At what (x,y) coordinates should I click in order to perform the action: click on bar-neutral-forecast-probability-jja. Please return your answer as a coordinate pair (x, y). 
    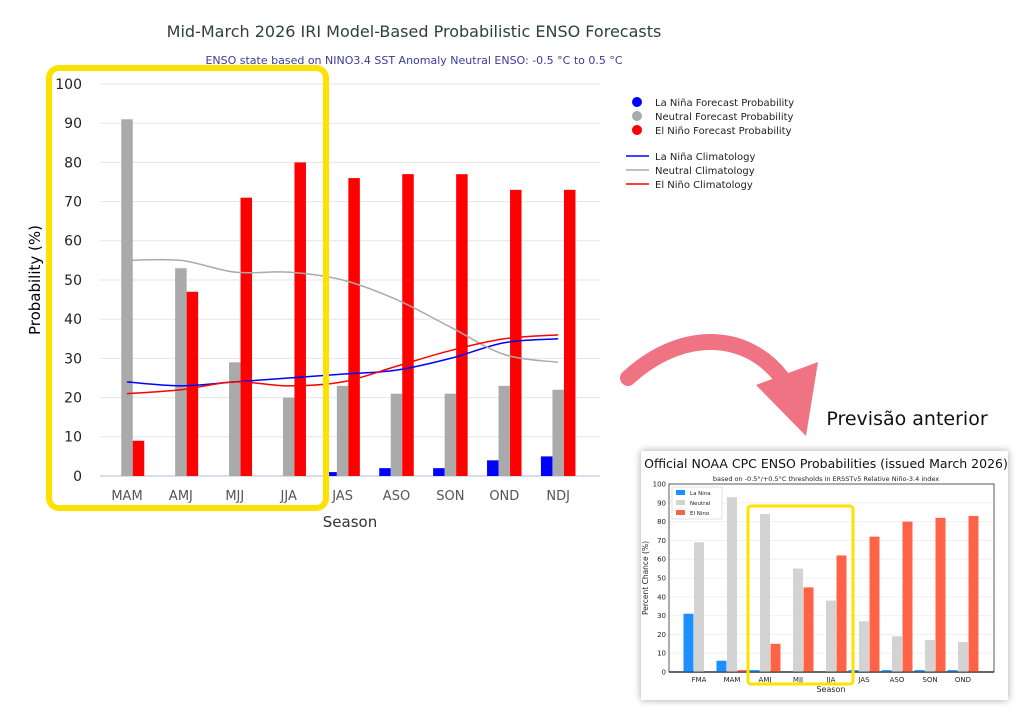
    Looking at the image, I should click on (288, 436).